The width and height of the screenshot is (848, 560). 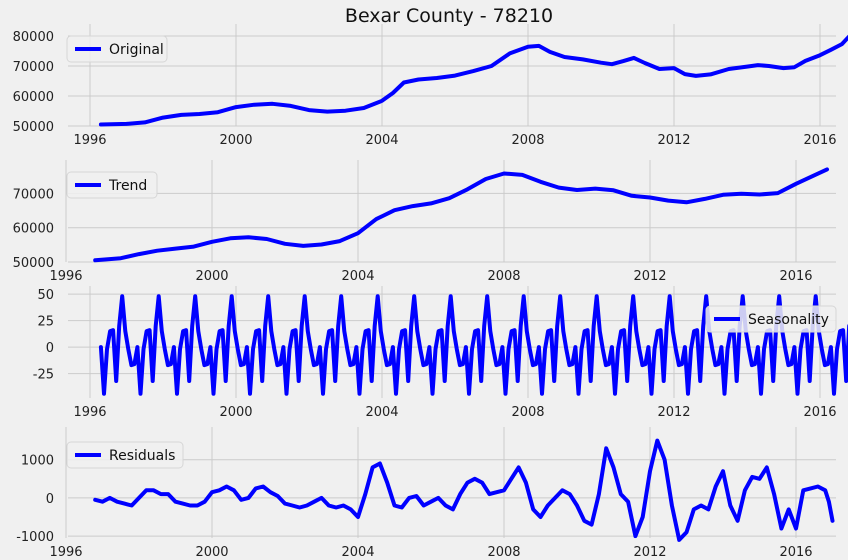 What do you see at coordinates (127, 186) in the screenshot?
I see `legend-label: Trend` at bounding box center [127, 186].